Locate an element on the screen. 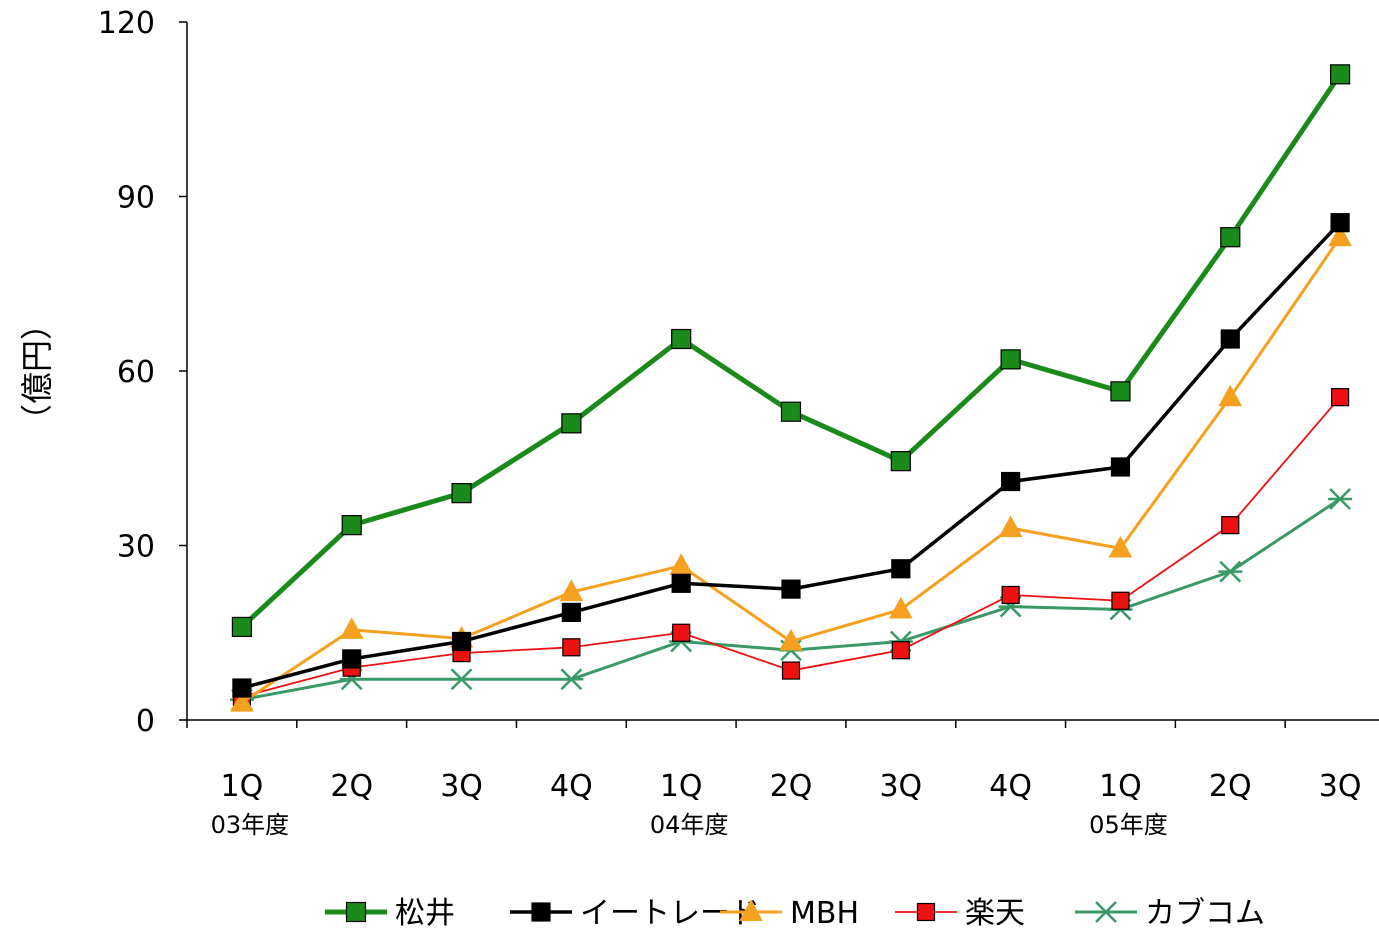  legend-item: カブコム is located at coordinates (1170, 913).